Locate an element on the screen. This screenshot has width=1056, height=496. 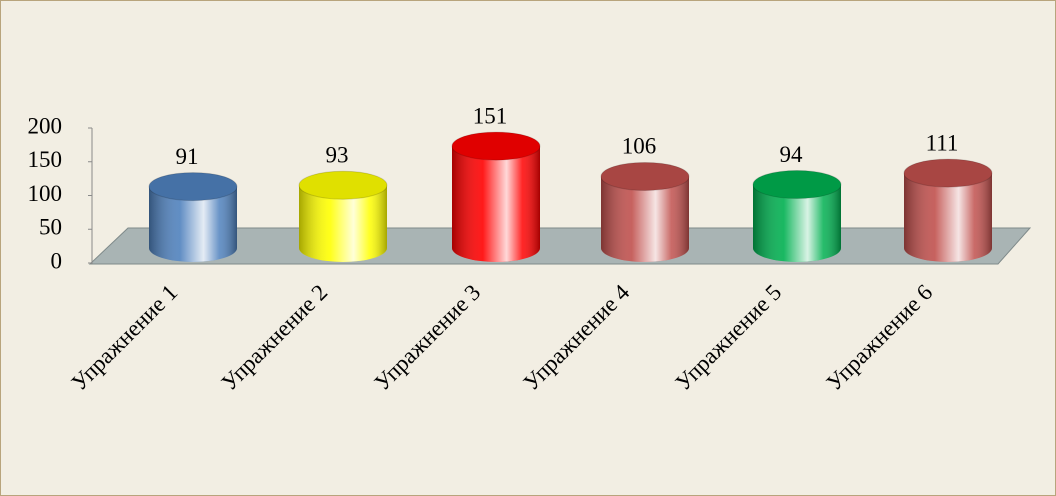
value-label: 91 is located at coordinates (187, 156).